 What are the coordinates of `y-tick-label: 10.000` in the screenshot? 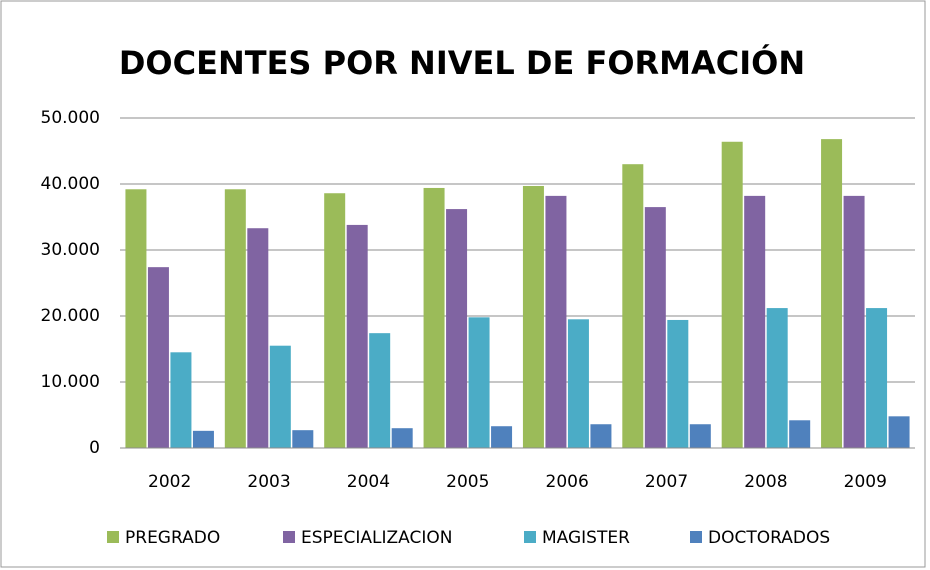 It's located at (70, 382).